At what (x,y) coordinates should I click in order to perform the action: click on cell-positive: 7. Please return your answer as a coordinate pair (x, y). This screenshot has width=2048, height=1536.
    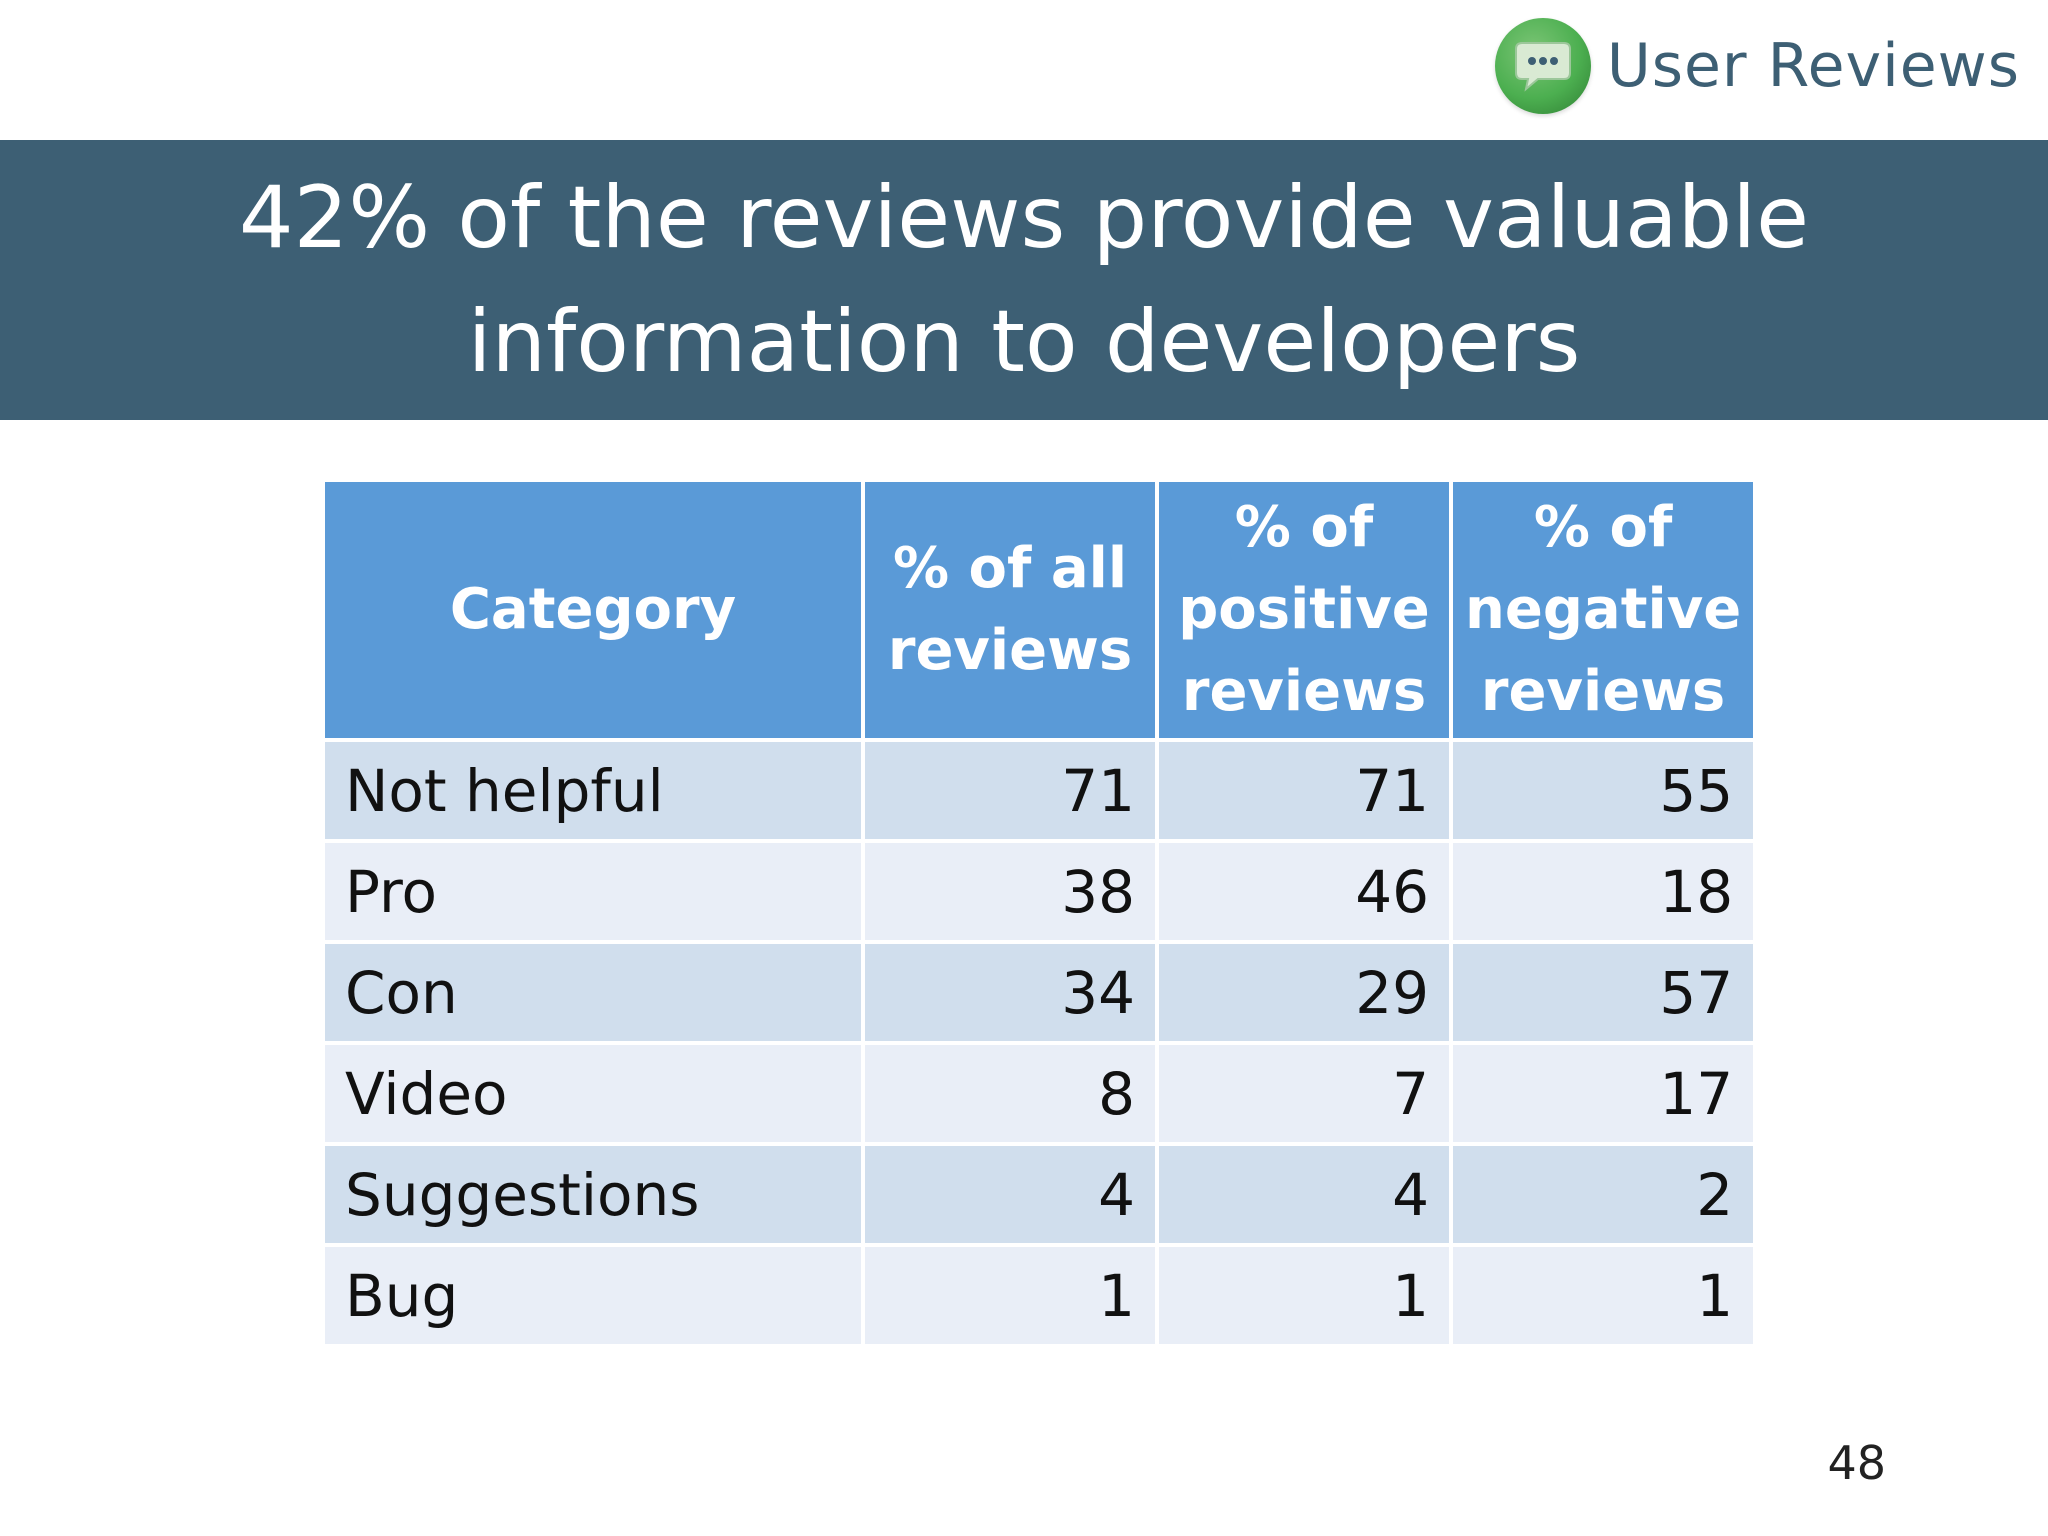
    Looking at the image, I should click on (1304, 1093).